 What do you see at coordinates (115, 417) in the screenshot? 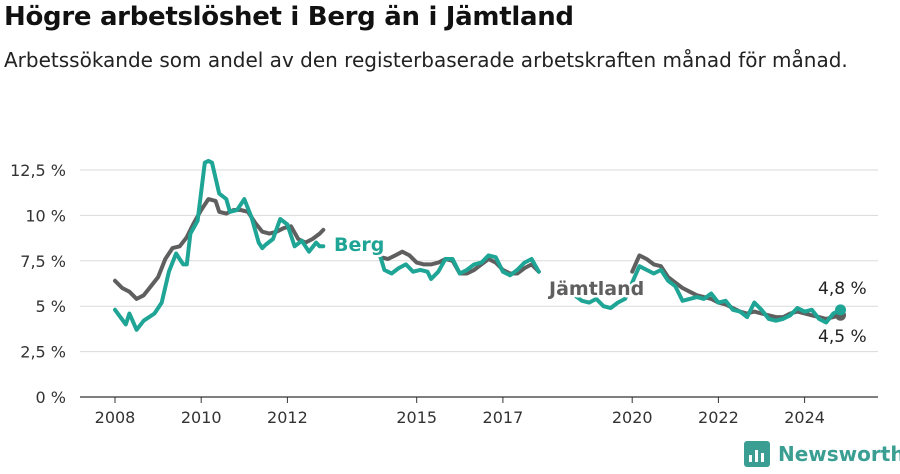
I see `x-tick-label: 2008` at bounding box center [115, 417].